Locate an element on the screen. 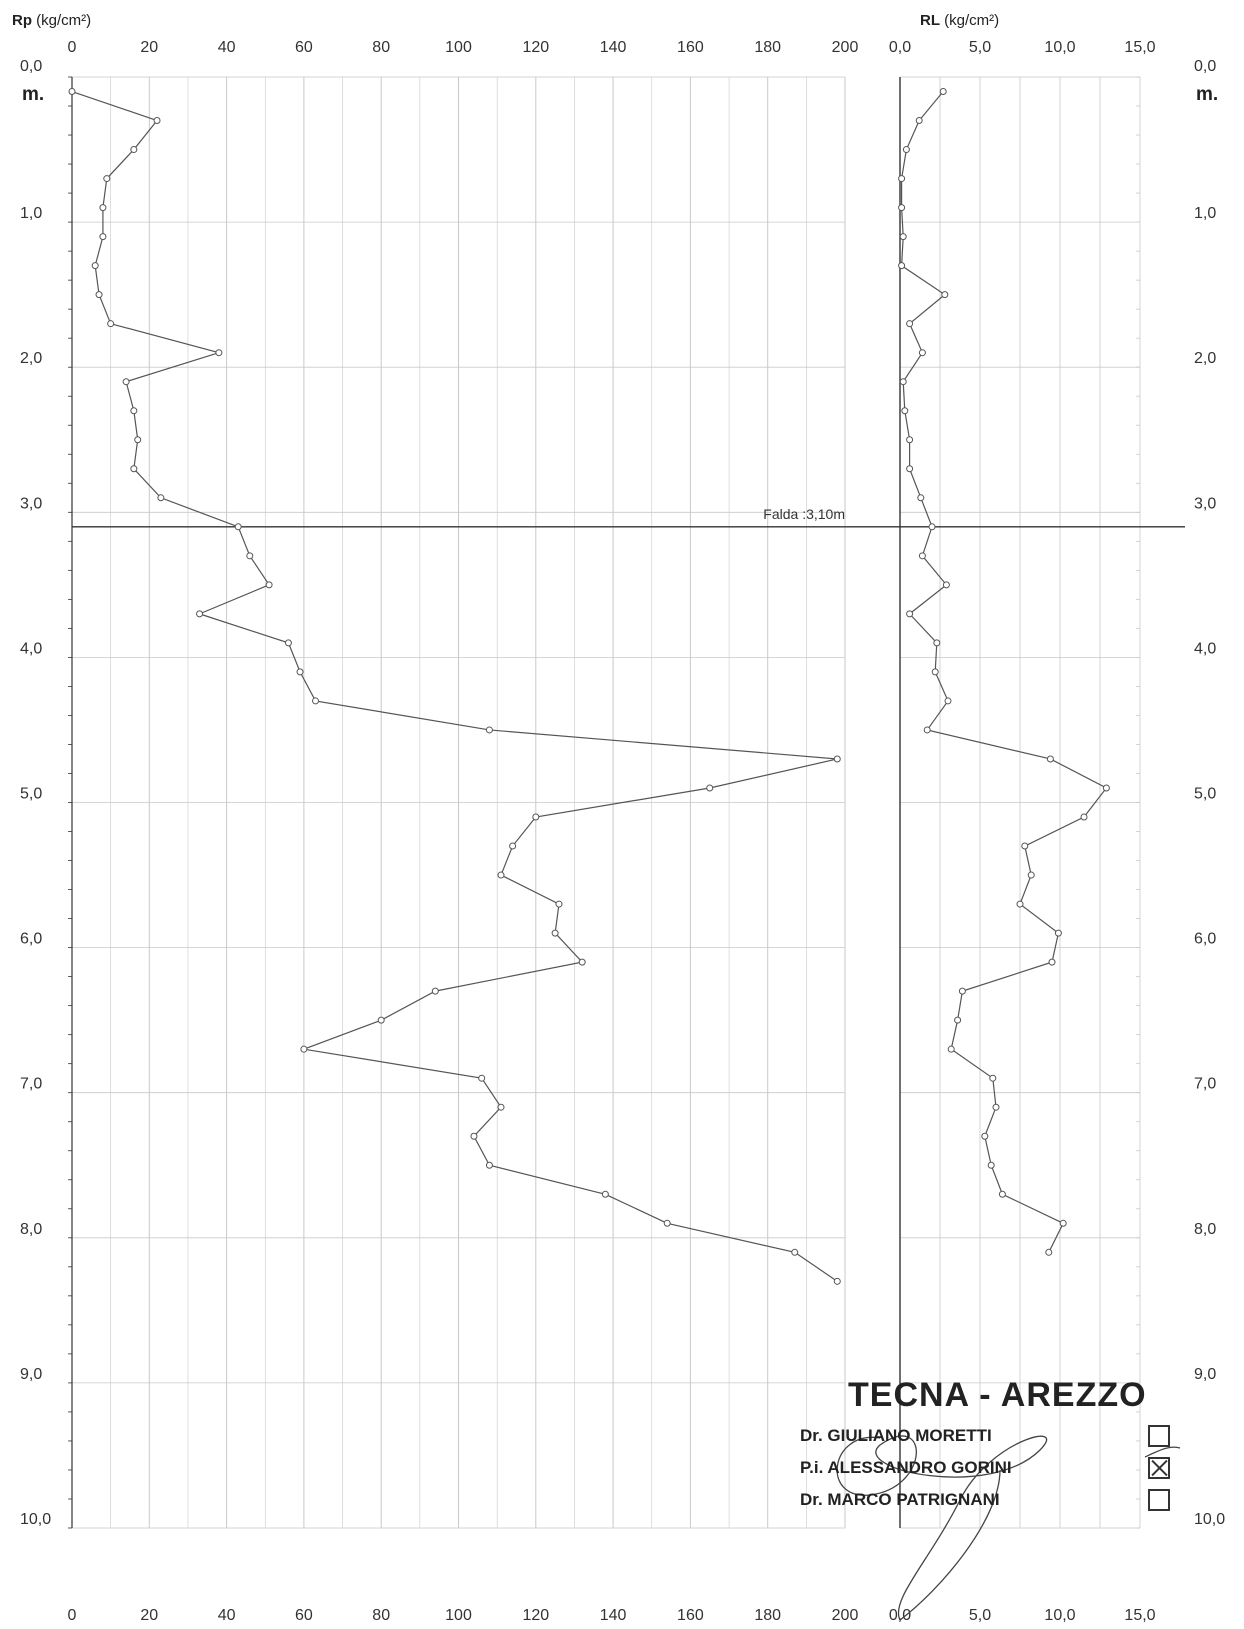  depth-tick-label-right: 3,0 is located at coordinates (1205, 503).